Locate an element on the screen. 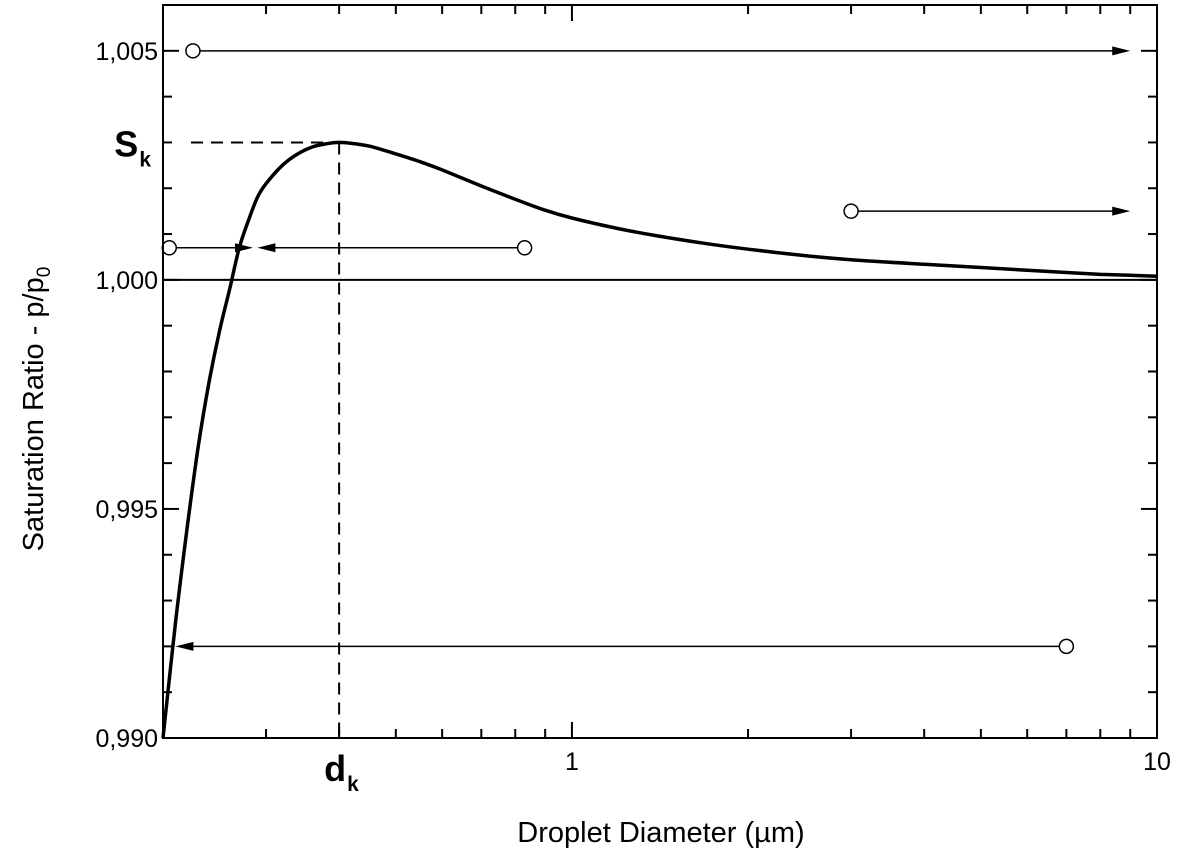 Image resolution: width=1178 pixels, height=858 pixels. critical-d-label: dk is located at coordinates (341, 772).